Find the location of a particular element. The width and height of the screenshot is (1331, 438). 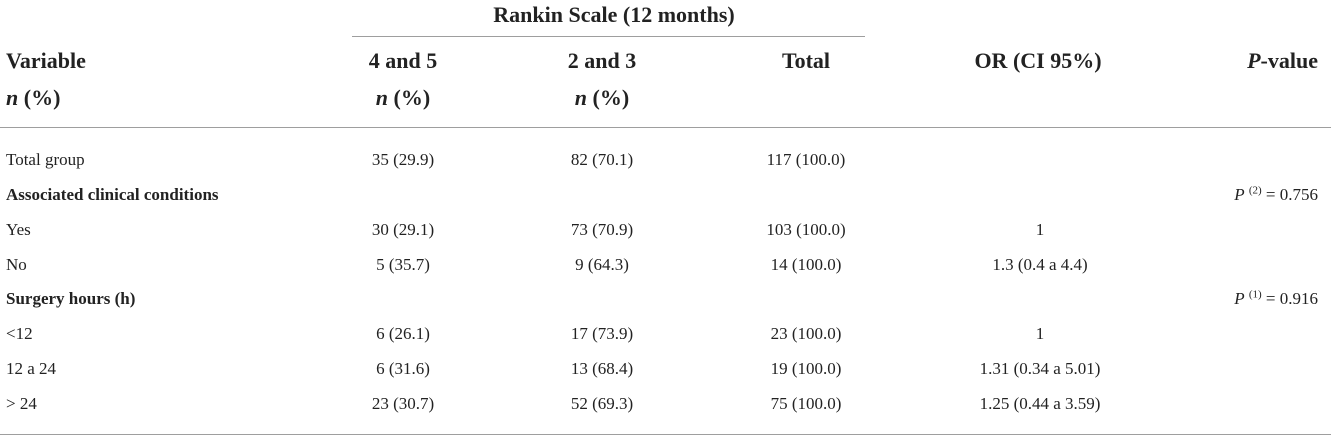

cell-12-24-total: 19 (100.0) is located at coordinates (806, 368).